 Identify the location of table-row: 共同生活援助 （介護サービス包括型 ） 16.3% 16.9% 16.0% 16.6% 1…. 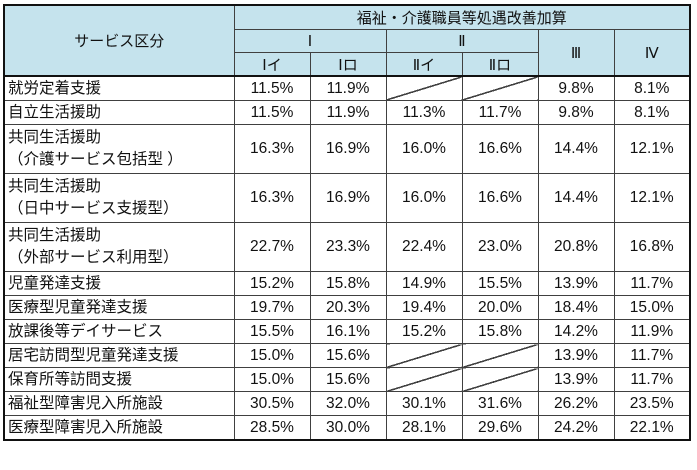
(347, 149).